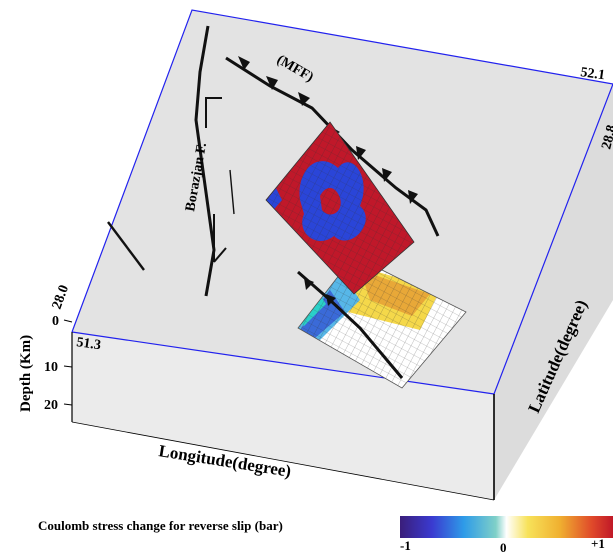 This screenshot has width=613, height=554. Describe the element at coordinates (26, 373) in the screenshot. I see `depth-axis-title: Depth (Km)` at that location.